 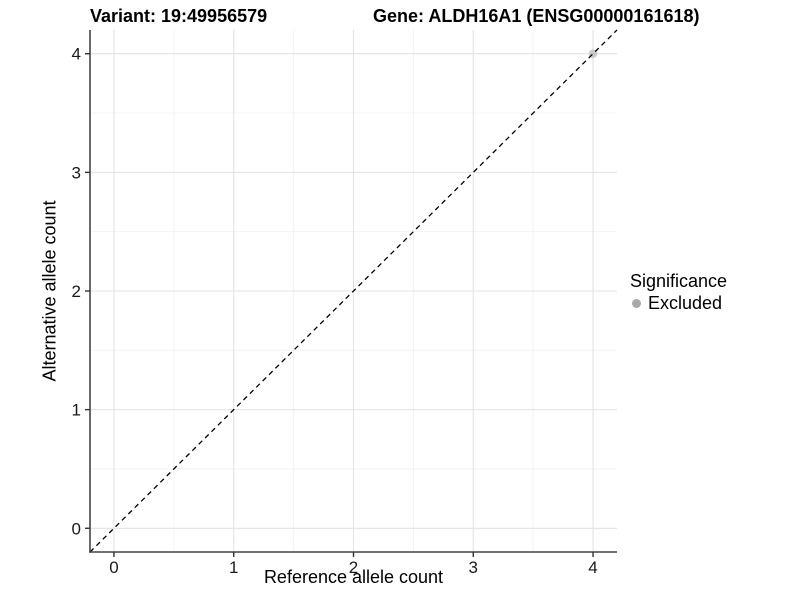 I want to click on x-tick-label: 2, so click(x=353, y=567).